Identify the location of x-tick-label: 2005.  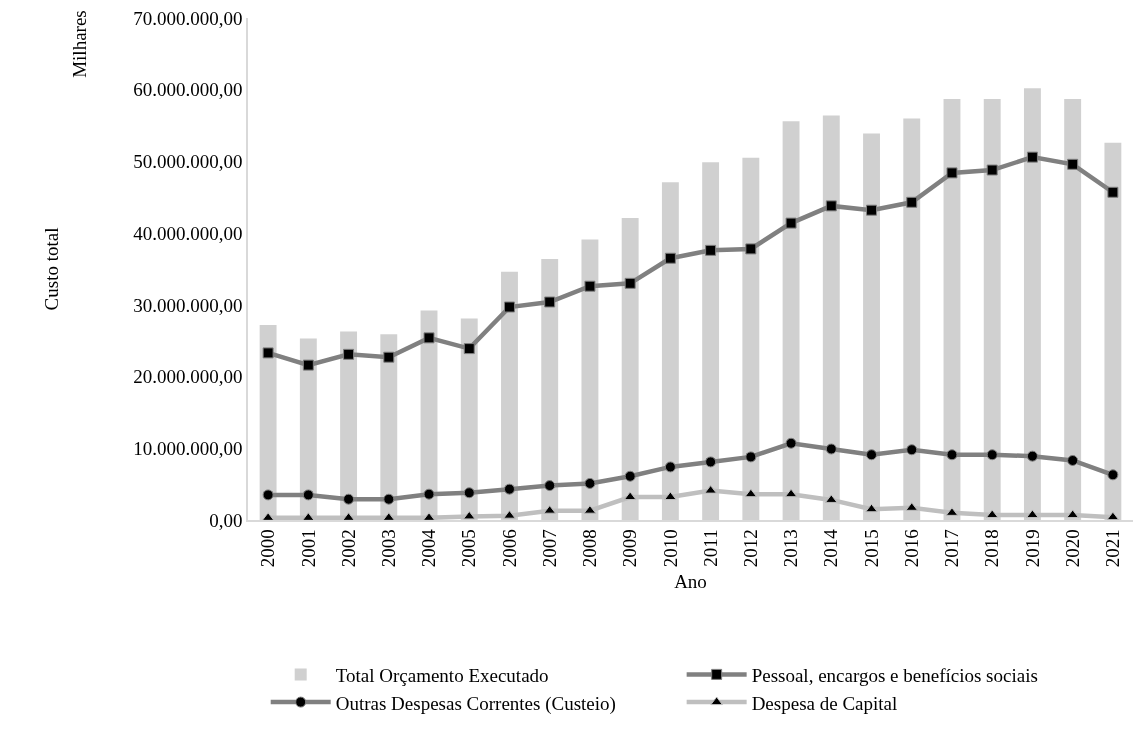
(469, 548).